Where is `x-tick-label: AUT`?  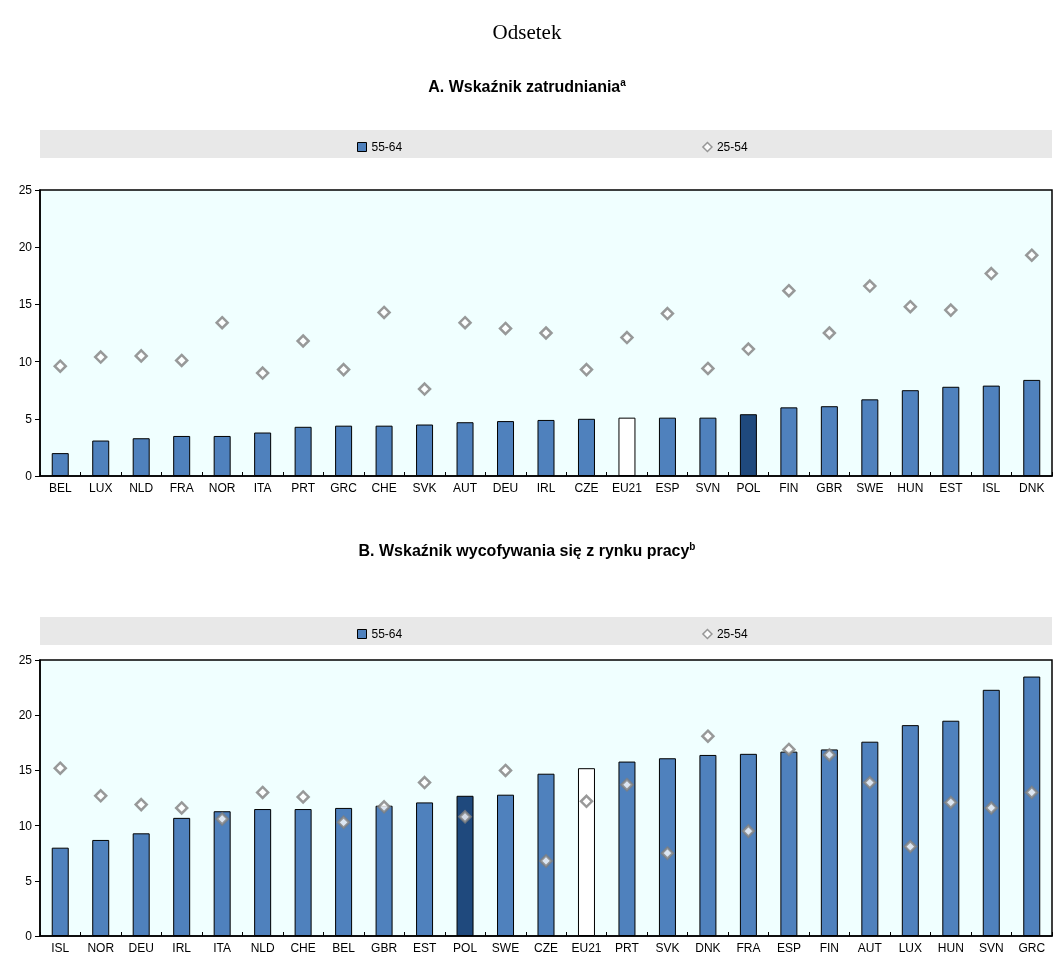
x-tick-label: AUT is located at coordinates (870, 947).